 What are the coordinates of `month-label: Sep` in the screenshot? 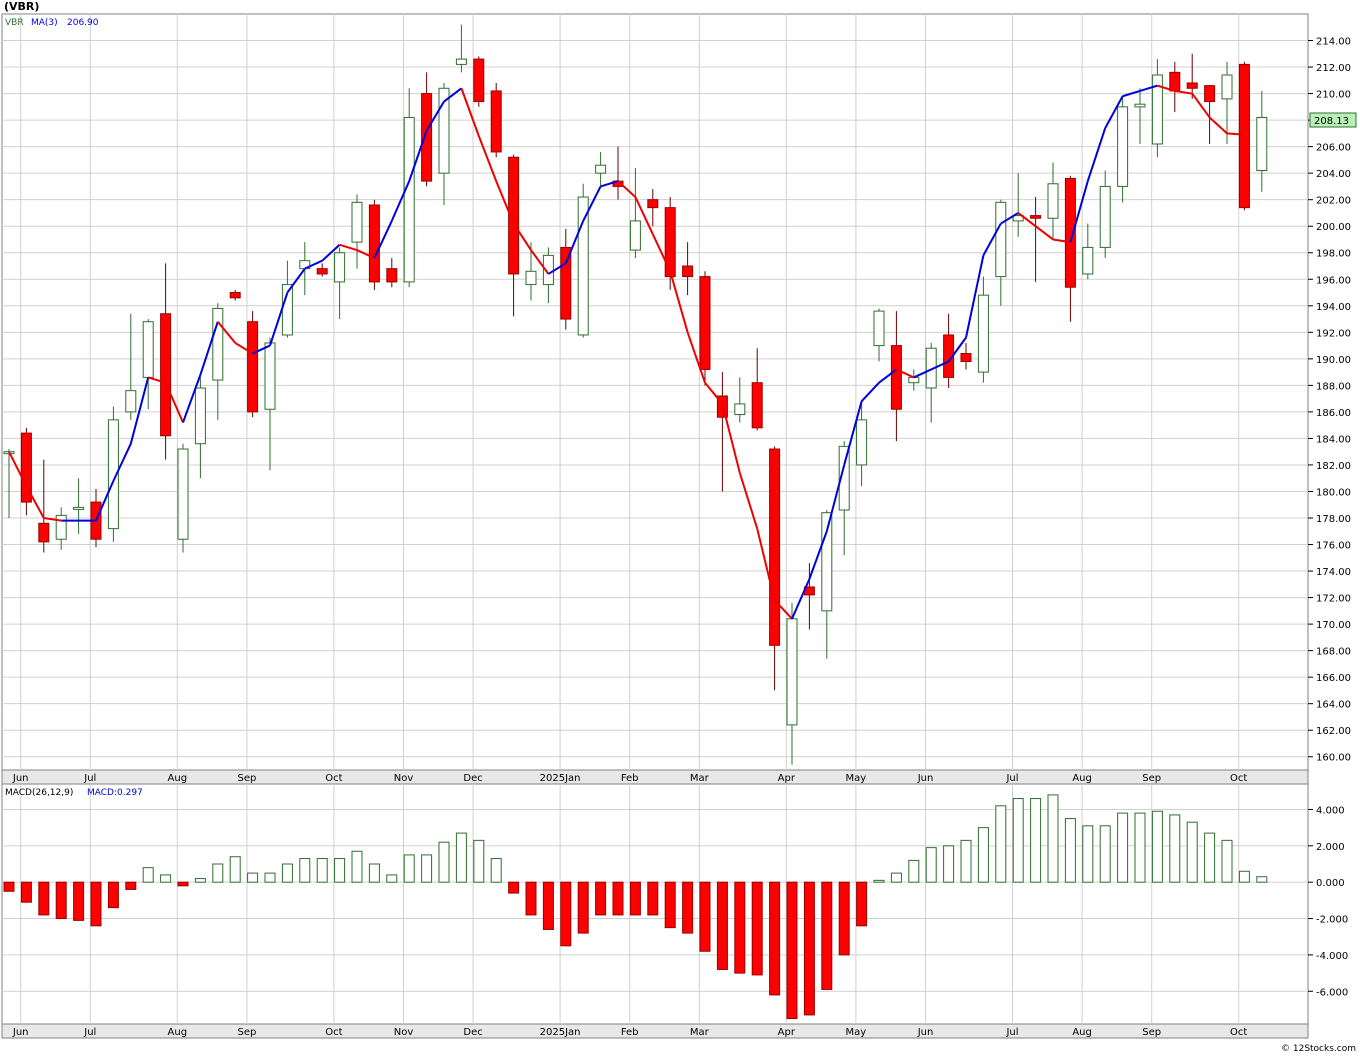 It's located at (246, 778).